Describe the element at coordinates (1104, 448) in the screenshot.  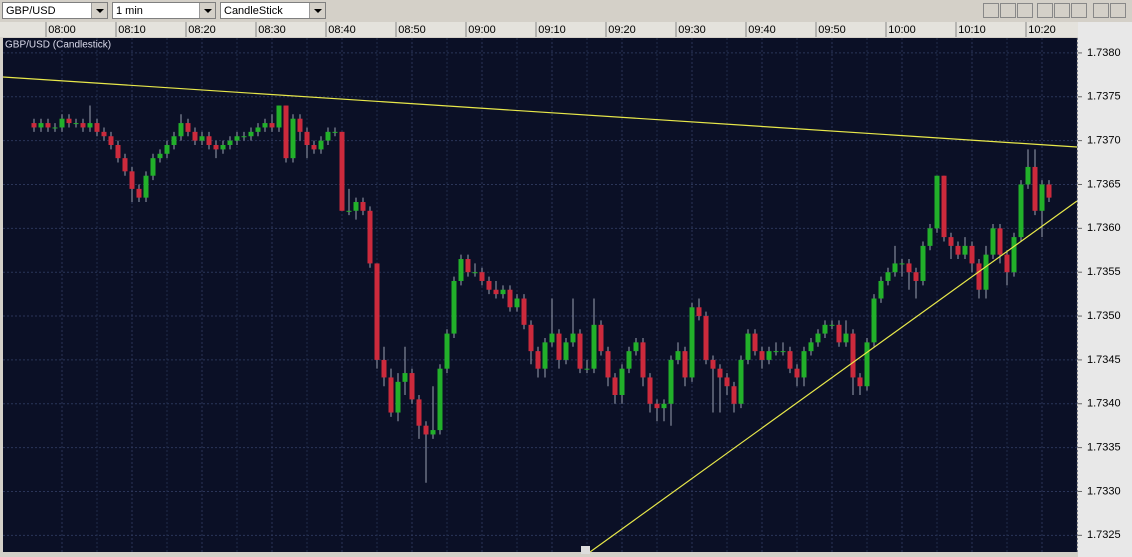
I see `y-tick-label: 1.7335` at that location.